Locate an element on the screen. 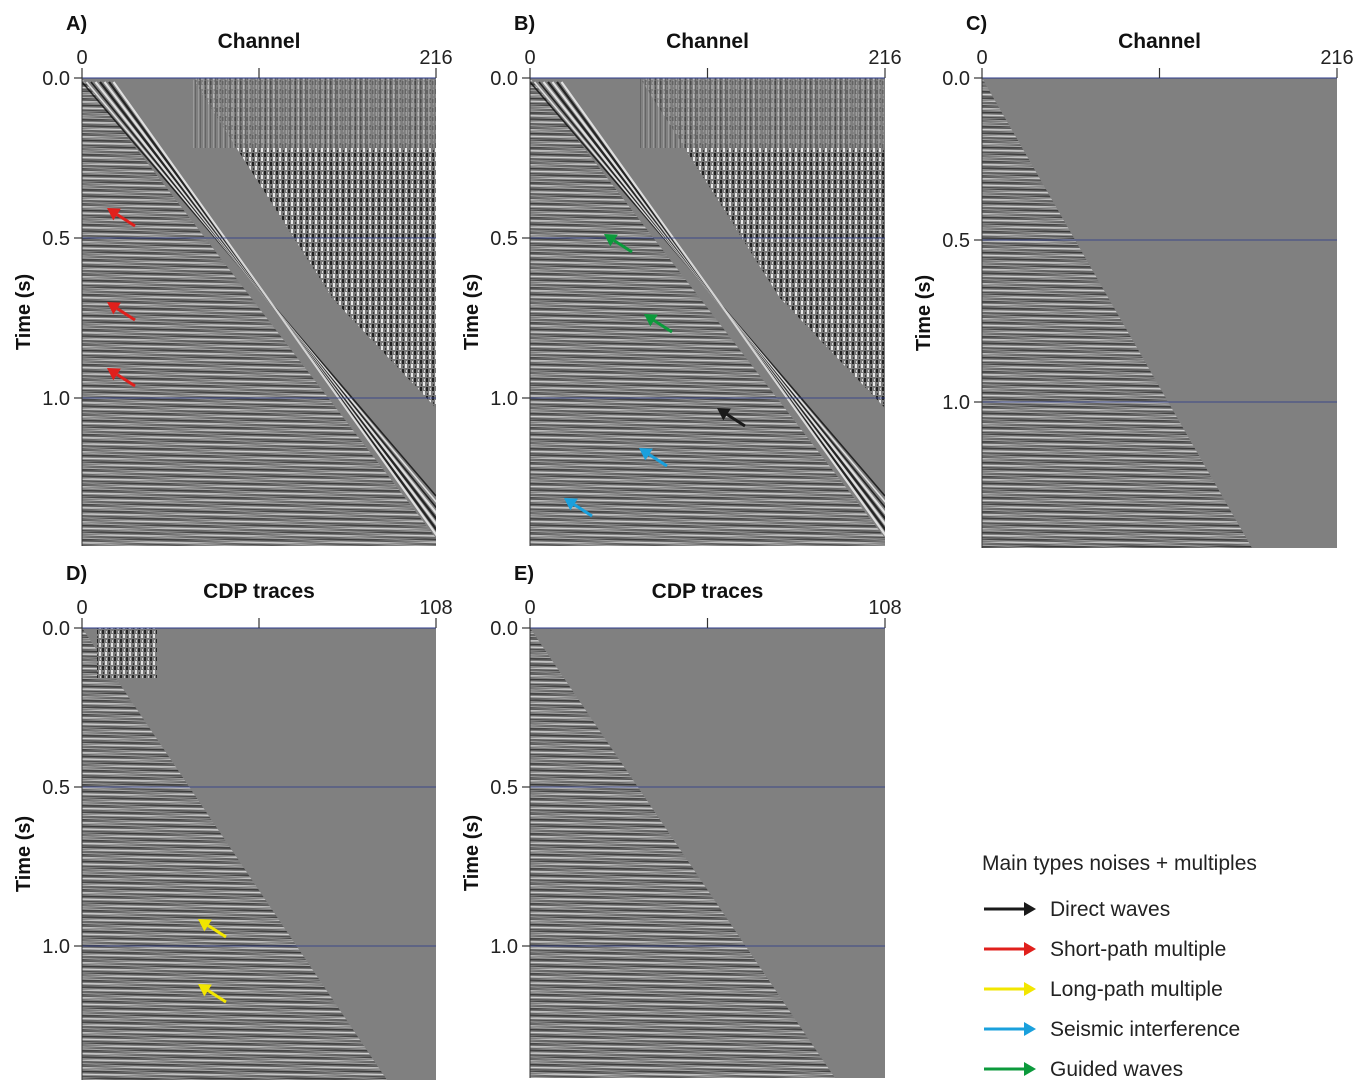 The image size is (1357, 1080). legend-item-interference: Seismic interference is located at coordinates (1112, 1029).